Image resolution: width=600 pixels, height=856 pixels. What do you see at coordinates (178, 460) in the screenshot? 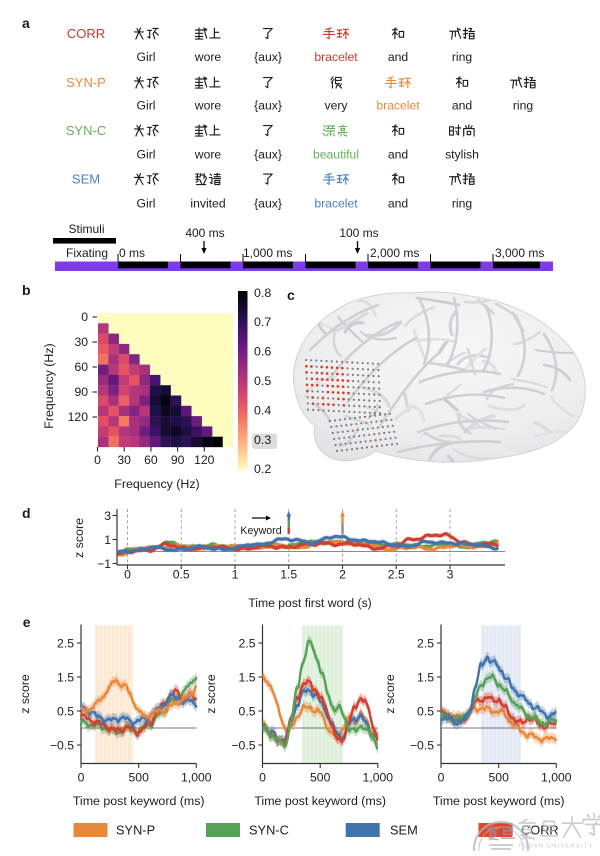
I see `svg-text: 90` at bounding box center [178, 460].